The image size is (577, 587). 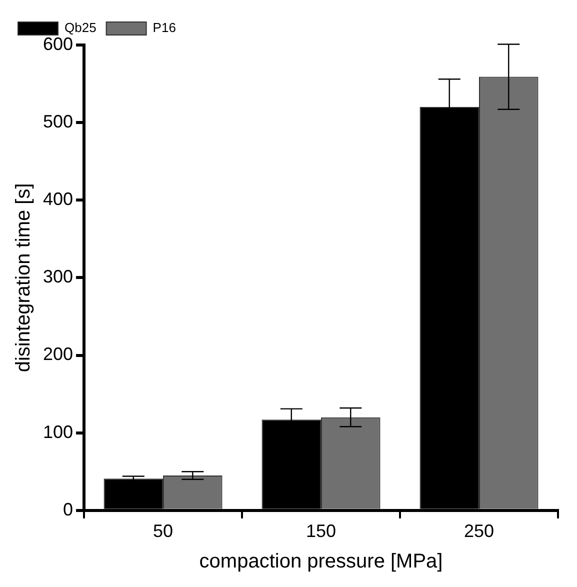 What do you see at coordinates (68, 509) in the screenshot?
I see `y-tick-label: 0` at bounding box center [68, 509].